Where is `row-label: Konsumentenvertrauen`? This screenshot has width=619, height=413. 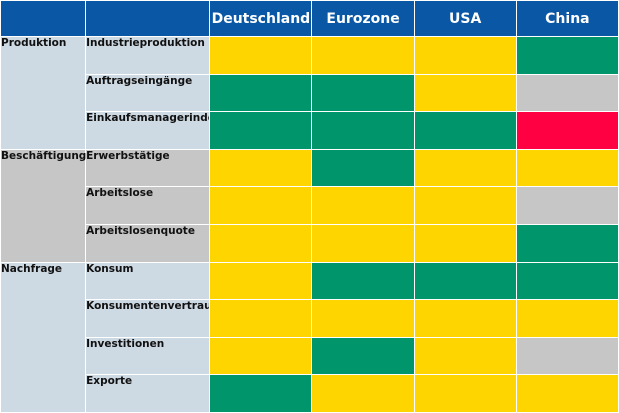
row-label: Konsumentenvertrauen is located at coordinates (148, 318).